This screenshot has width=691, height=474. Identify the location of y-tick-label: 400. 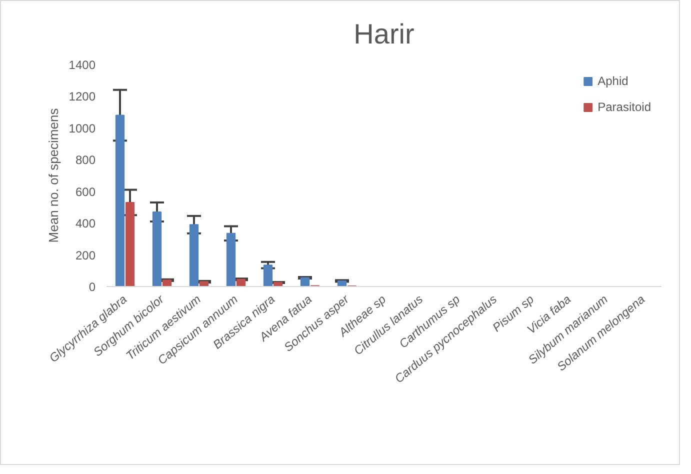
(85, 223).